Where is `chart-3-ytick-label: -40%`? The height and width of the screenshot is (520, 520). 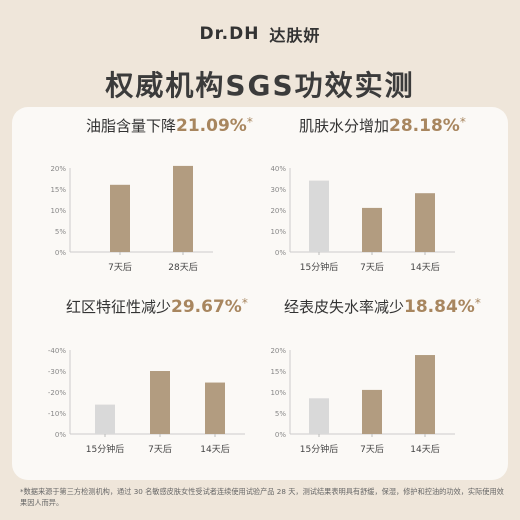 chart-3-ytick-label: -40% is located at coordinates (57, 351).